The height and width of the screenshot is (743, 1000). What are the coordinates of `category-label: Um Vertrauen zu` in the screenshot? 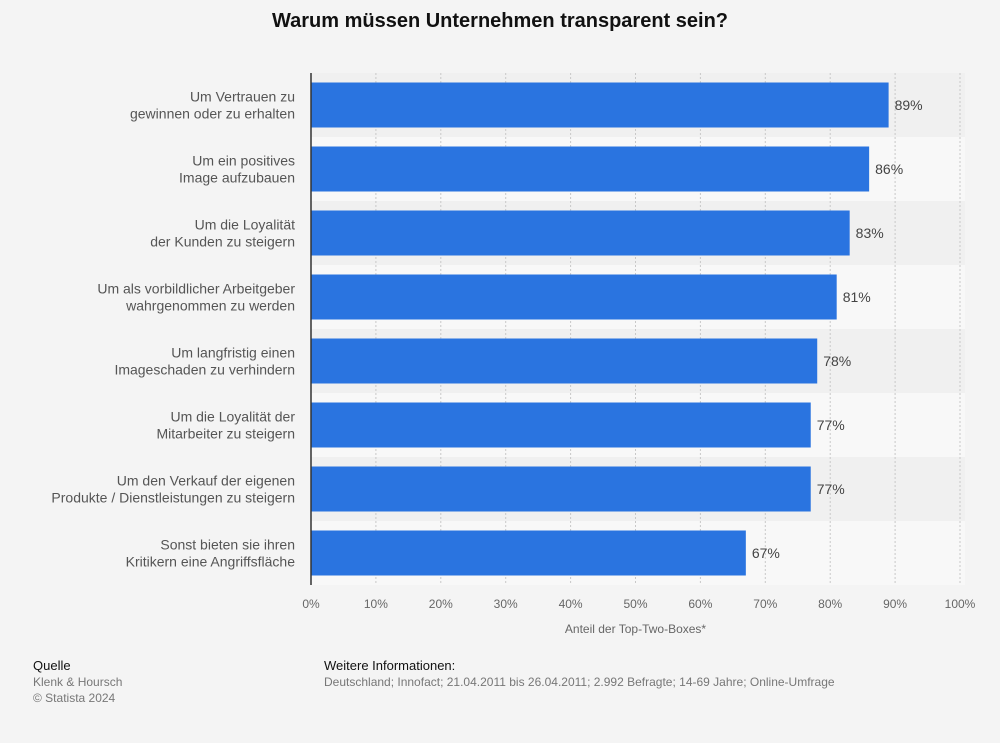 It's located at (242, 97).